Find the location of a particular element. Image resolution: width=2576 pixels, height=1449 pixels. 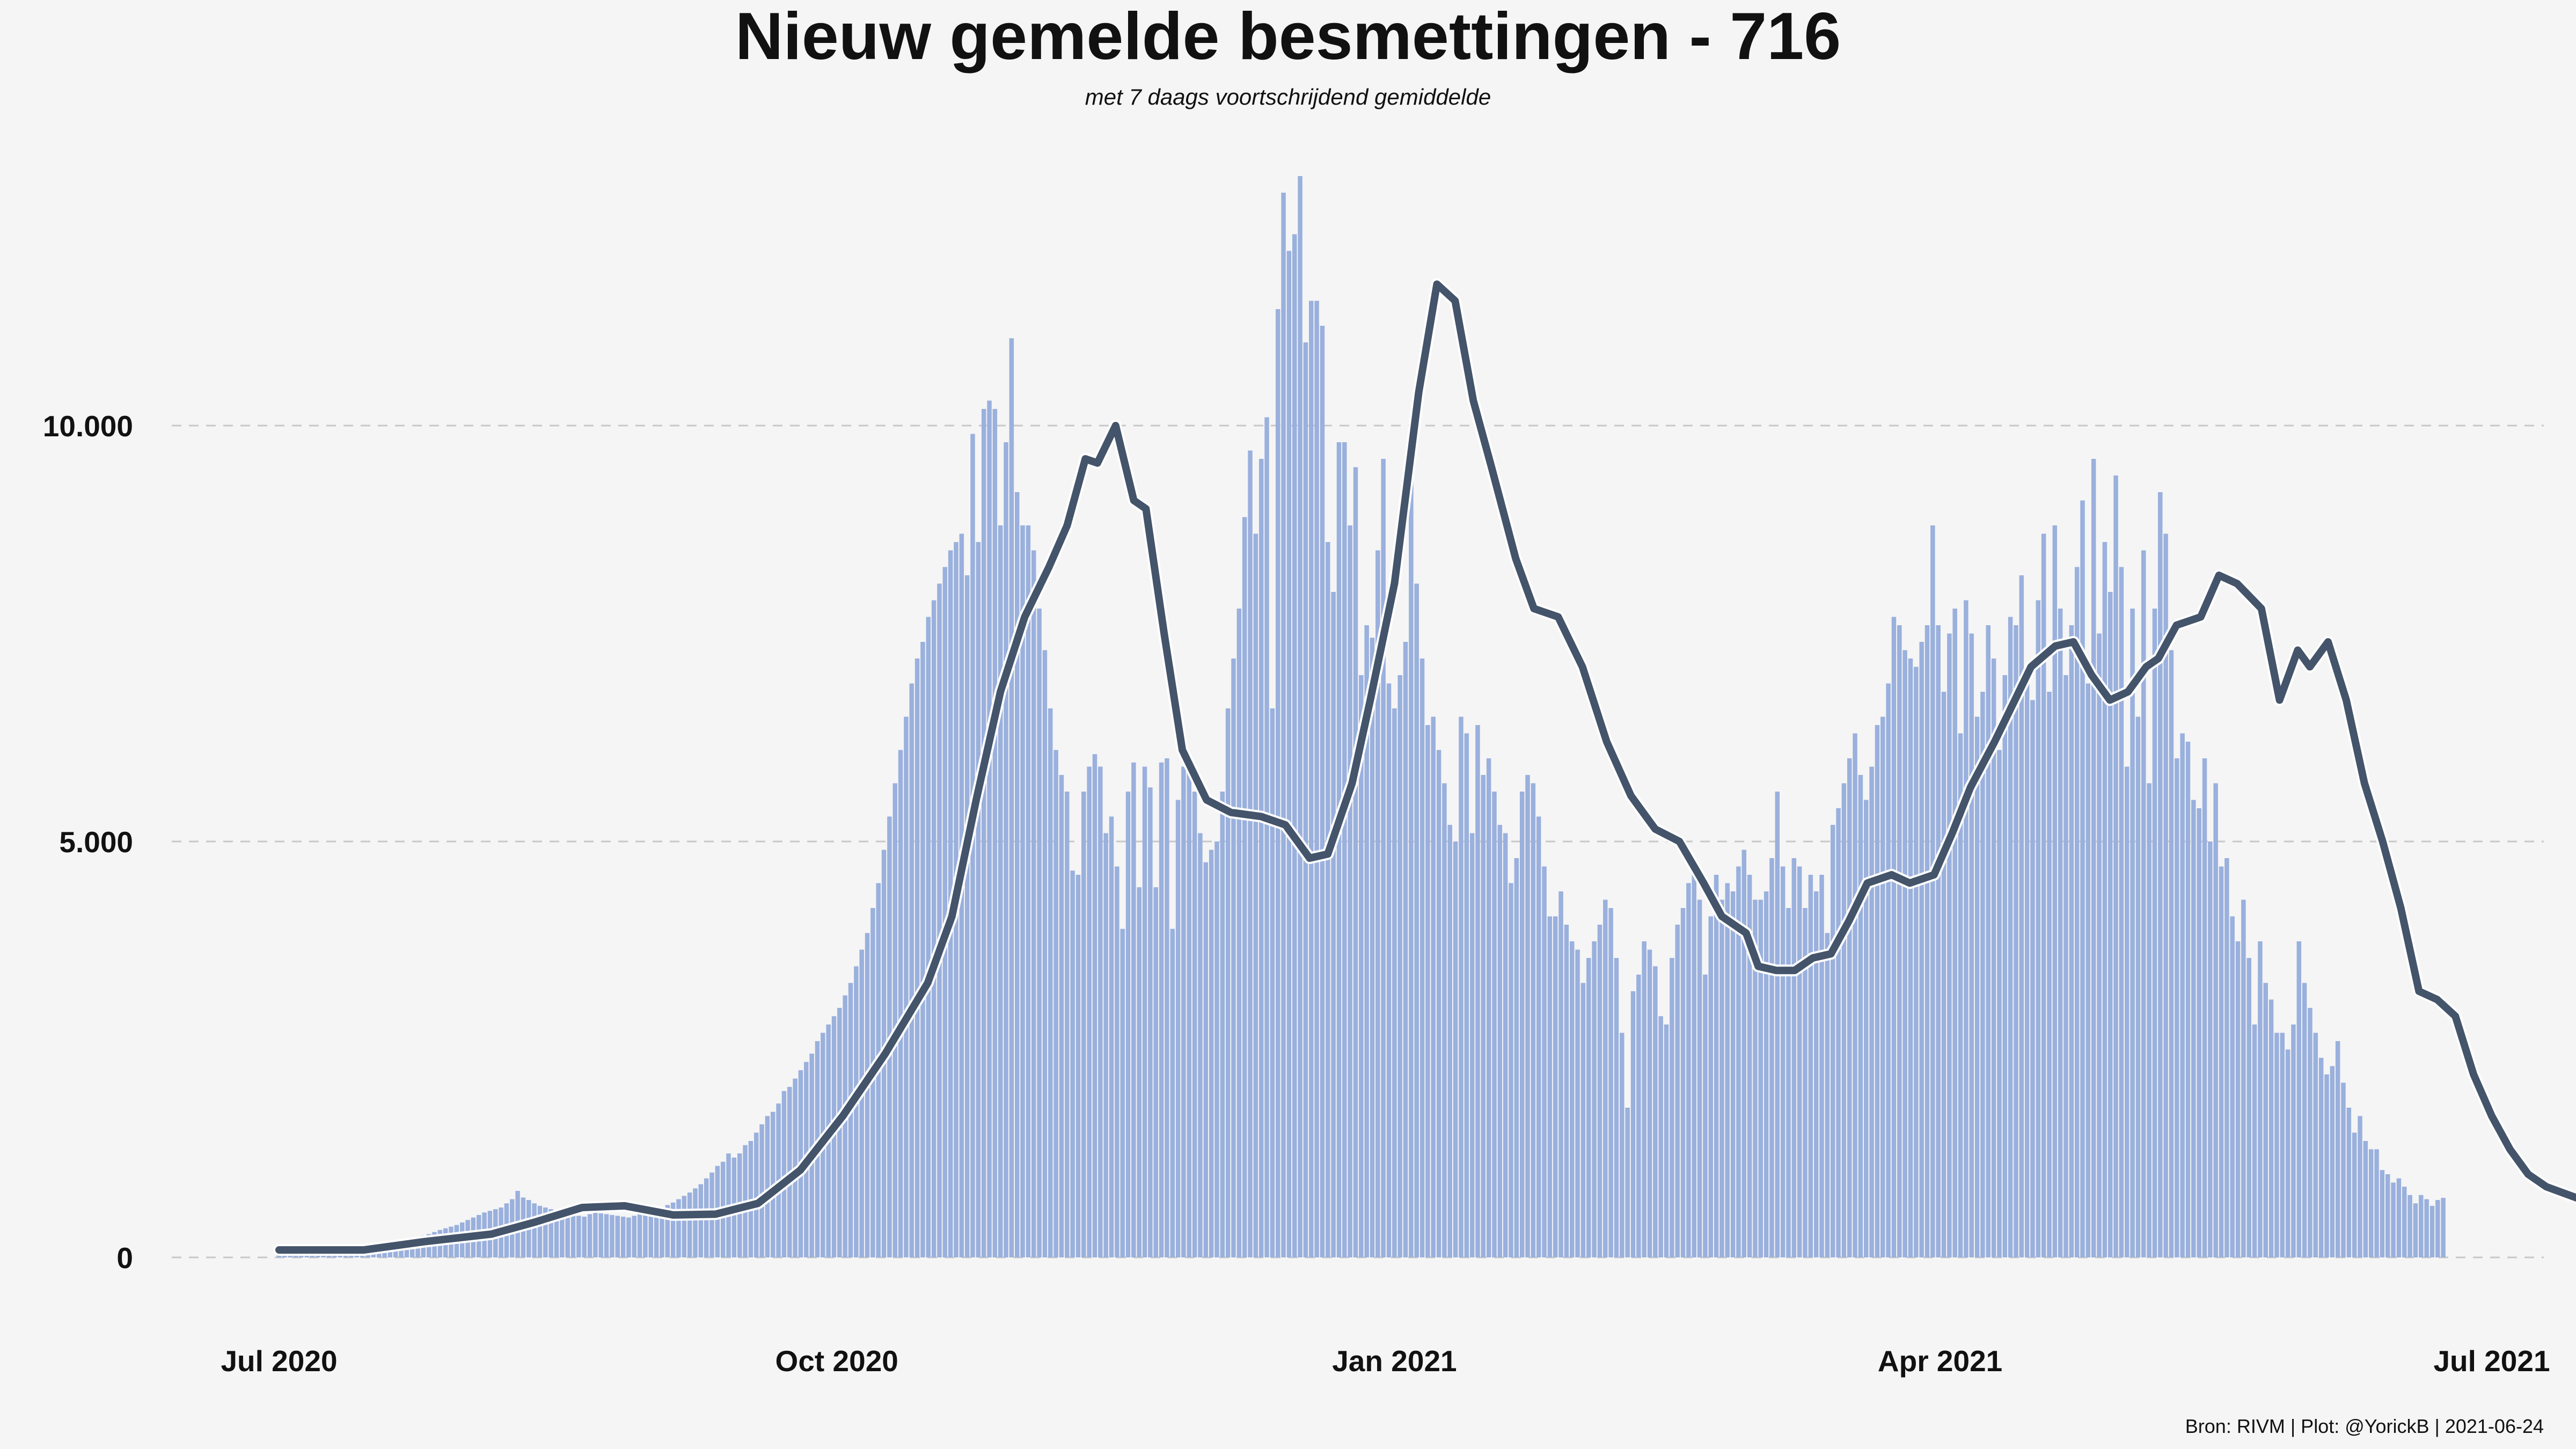

y-tick-label: 10.000 is located at coordinates (88, 426).